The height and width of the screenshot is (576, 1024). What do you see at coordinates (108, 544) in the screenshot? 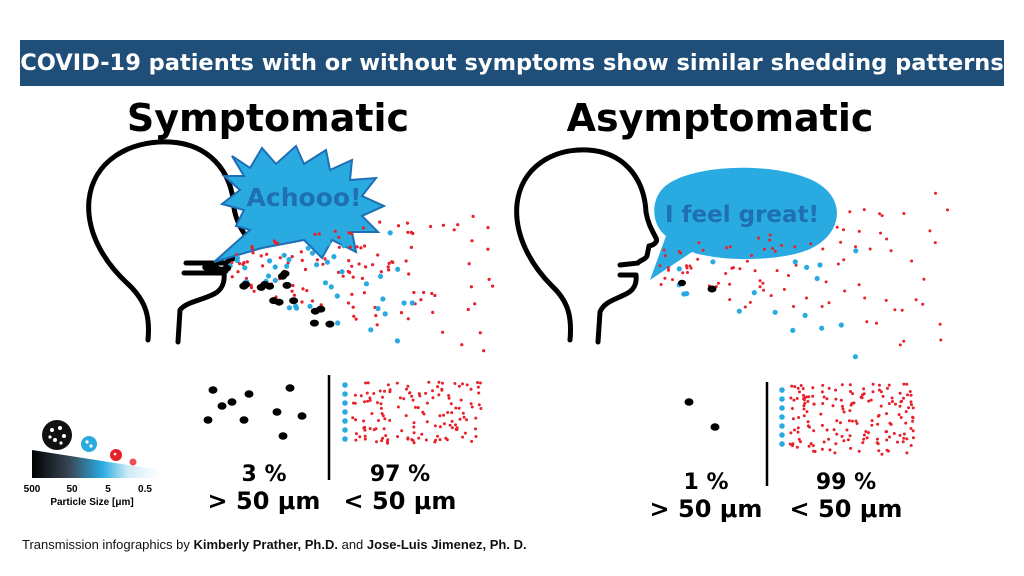
I see `credit-prefix: Transmission infographics by` at bounding box center [108, 544].